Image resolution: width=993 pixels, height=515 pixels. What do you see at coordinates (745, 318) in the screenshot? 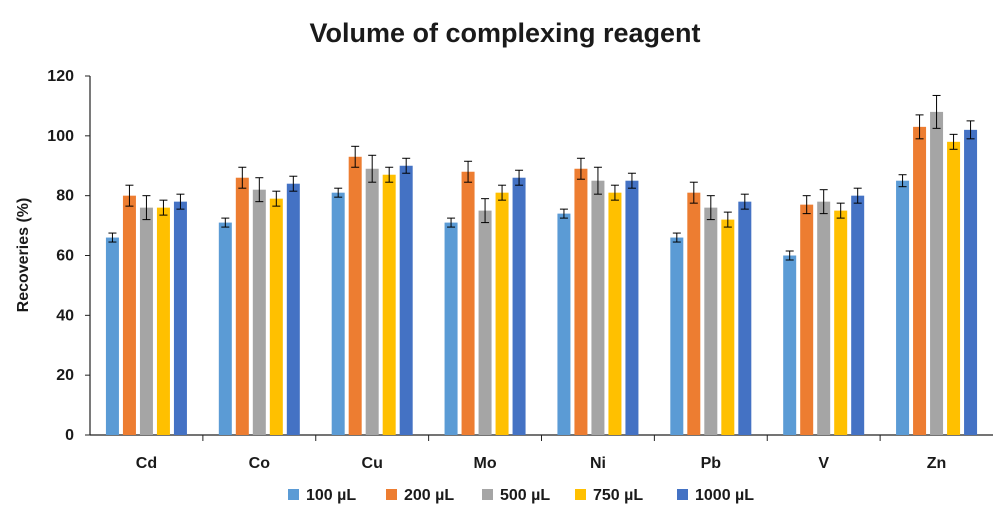
I see `bar-pb-1000-l` at bounding box center [745, 318].